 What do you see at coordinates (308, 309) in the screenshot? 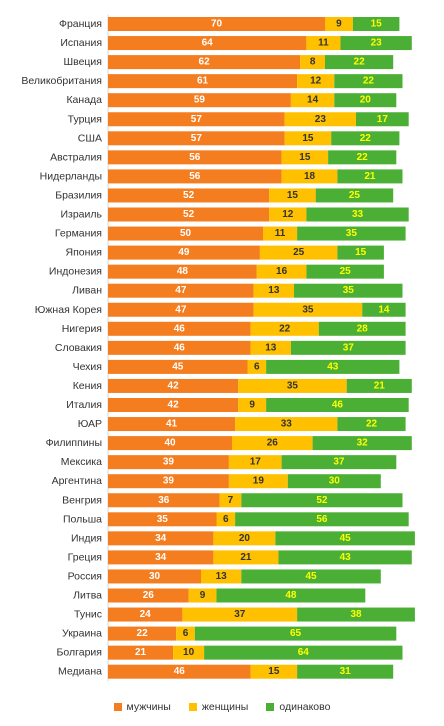
I see `data-label-series-1: 35` at bounding box center [308, 309].